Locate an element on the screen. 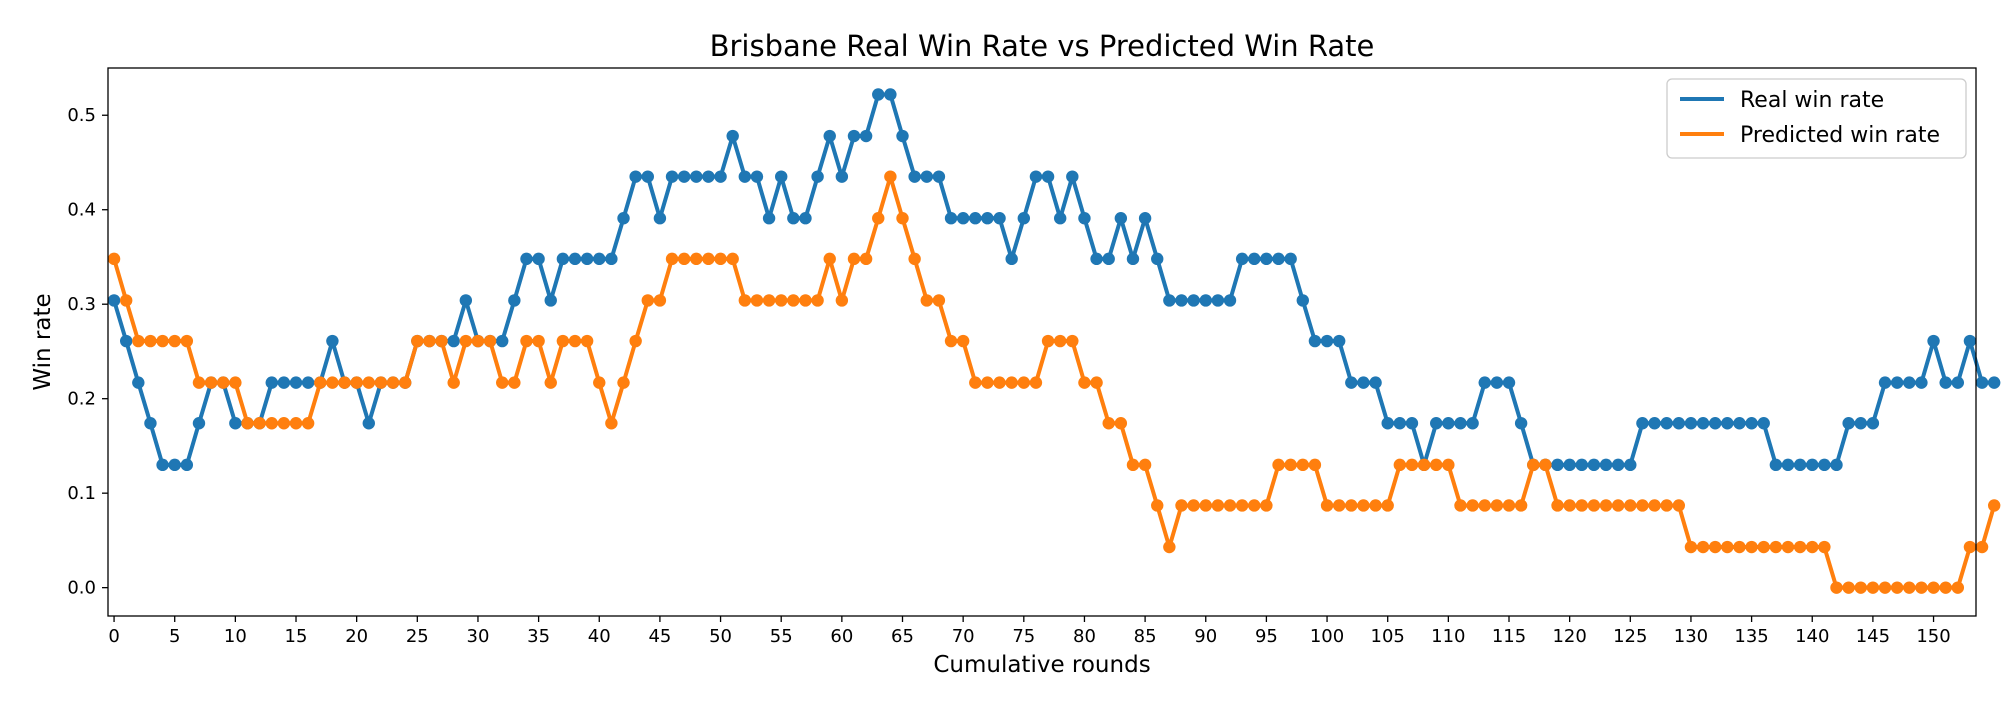 Image resolution: width=2014 pixels, height=702 pixels. x-tick-label: 80 is located at coordinates (1084, 636).